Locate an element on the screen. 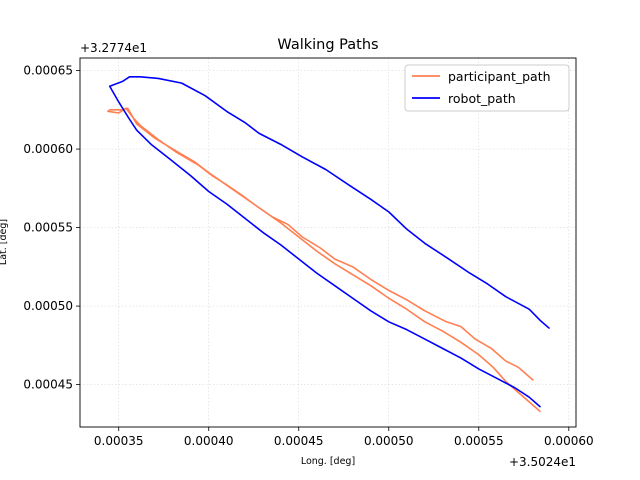 Image resolution: width=640 pixels, height=480 pixels. x-tick-label: 0.00055 is located at coordinates (479, 441).